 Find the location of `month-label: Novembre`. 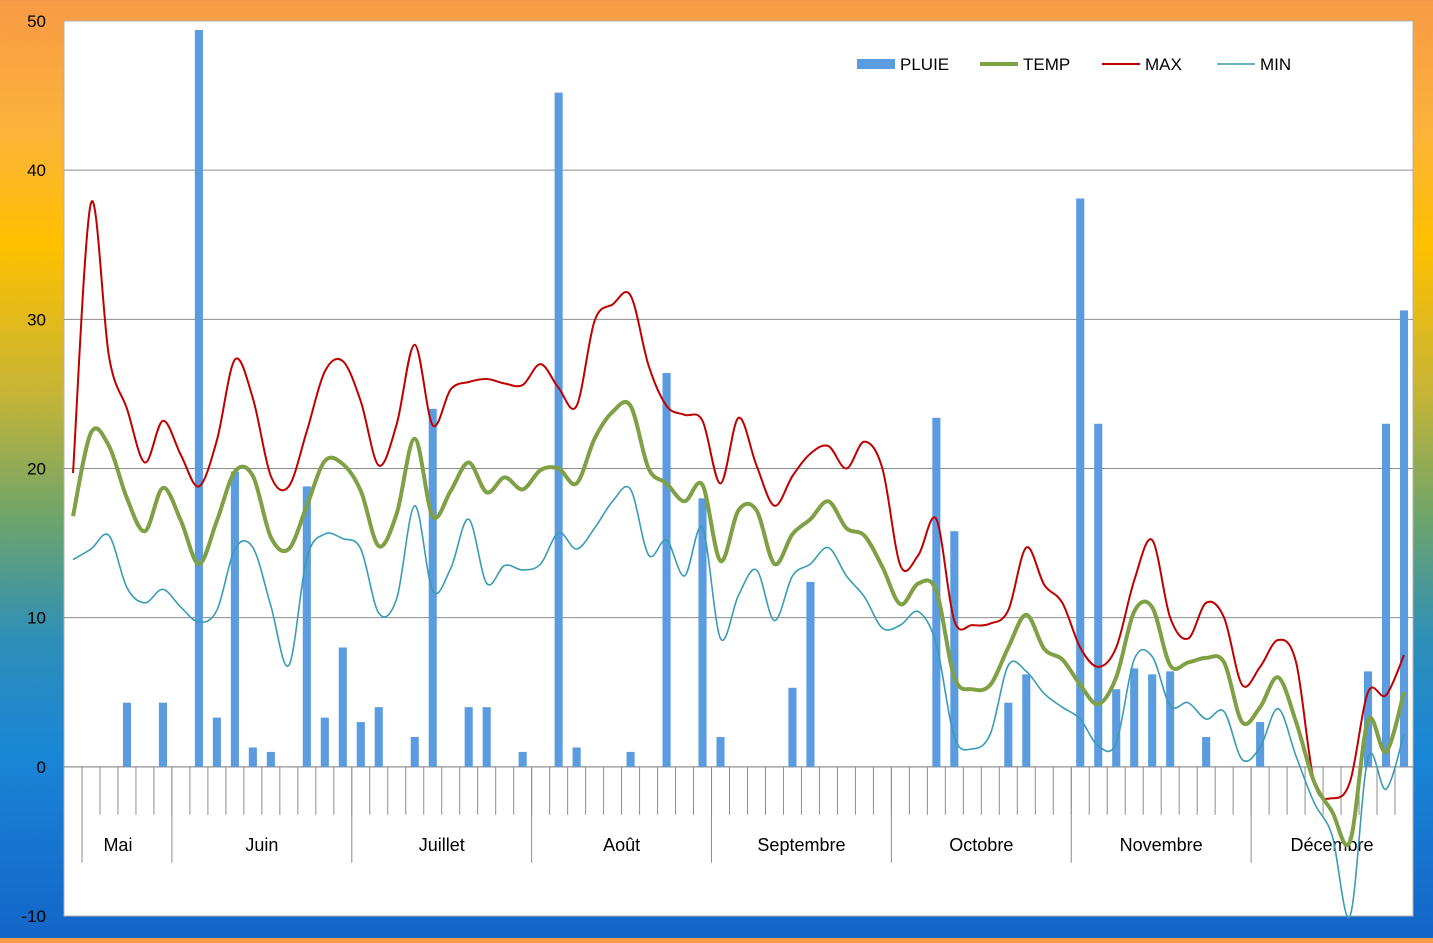

month-label: Novembre is located at coordinates (1161, 845).